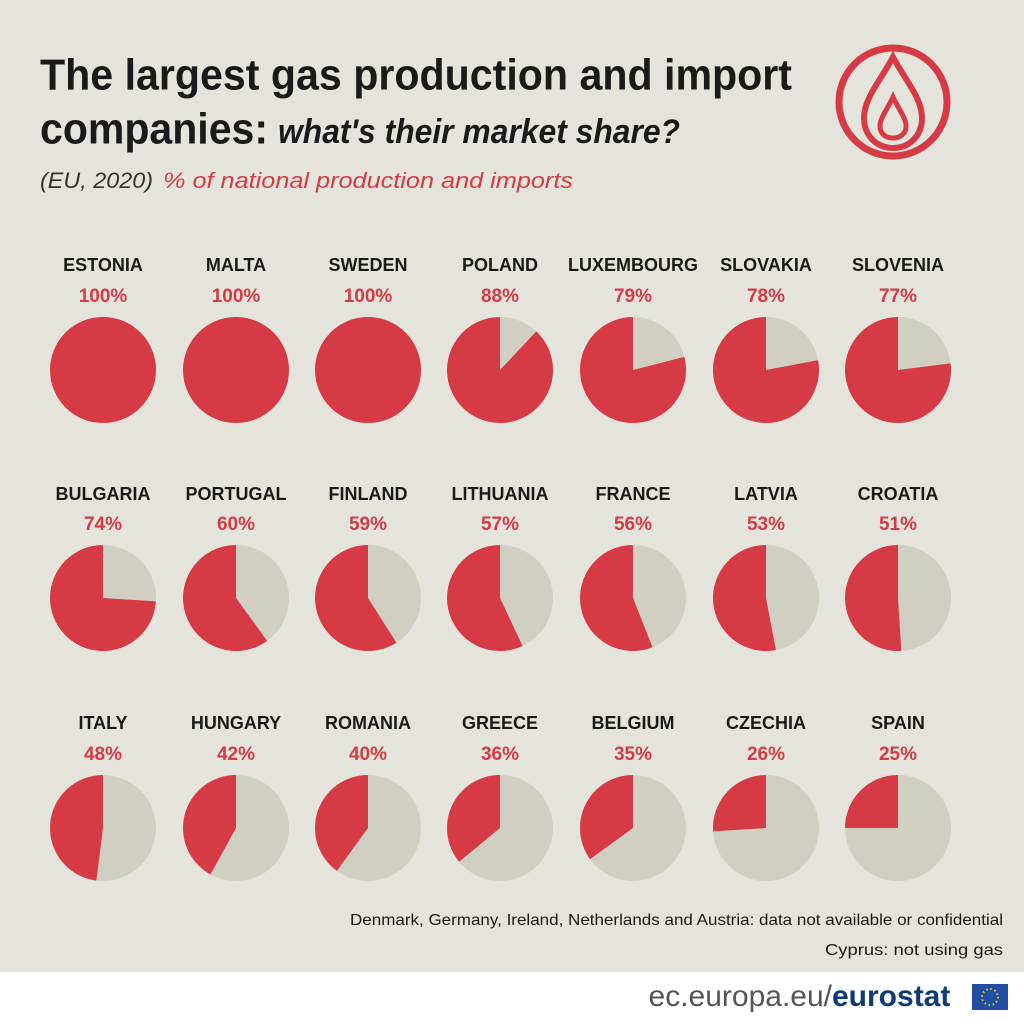 The width and height of the screenshot is (1024, 1024). What do you see at coordinates (103, 524) in the screenshot?
I see `value-label: 74%` at bounding box center [103, 524].